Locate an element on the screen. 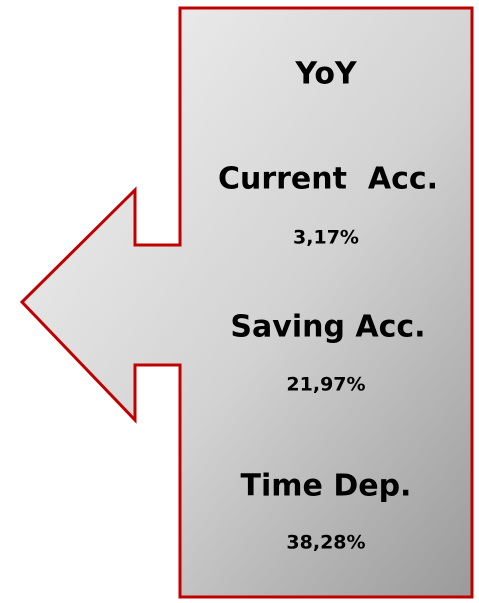 The height and width of the screenshot is (603, 479). item-label: Saving Acc. is located at coordinates (327, 327).